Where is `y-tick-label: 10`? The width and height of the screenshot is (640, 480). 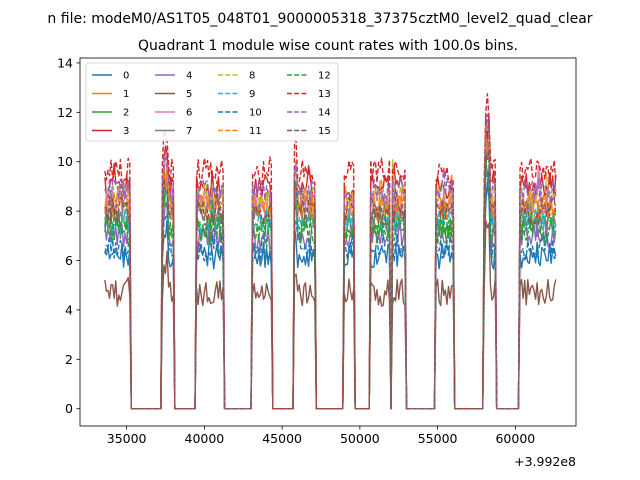
y-tick-label: 10 is located at coordinates (65, 161).